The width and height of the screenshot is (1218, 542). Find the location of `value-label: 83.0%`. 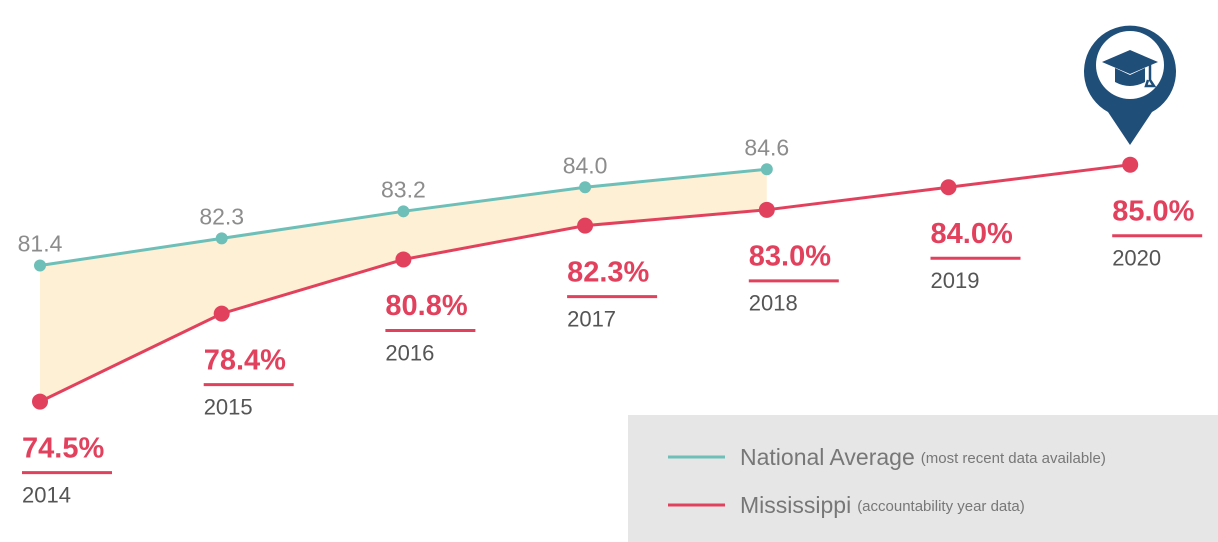

value-label: 83.0% is located at coordinates (790, 256).